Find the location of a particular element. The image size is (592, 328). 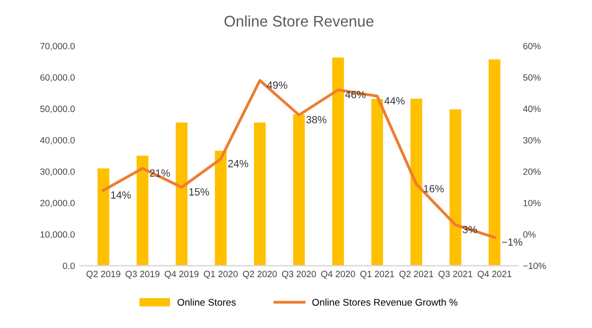

x-tick-label: Q2 2021 is located at coordinates (416, 274).